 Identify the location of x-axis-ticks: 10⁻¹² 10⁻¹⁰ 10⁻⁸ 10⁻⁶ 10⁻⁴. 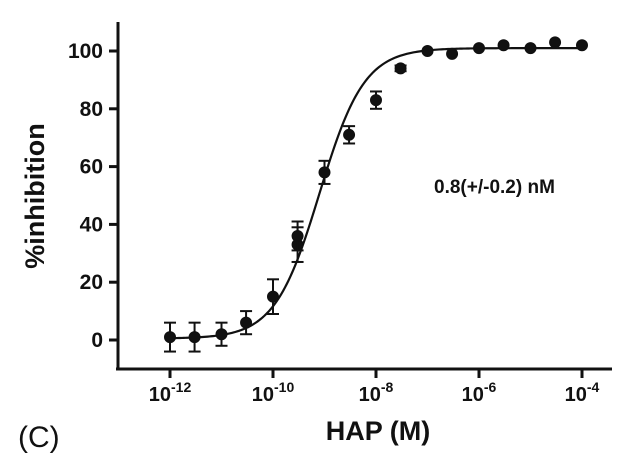
(374, 387).